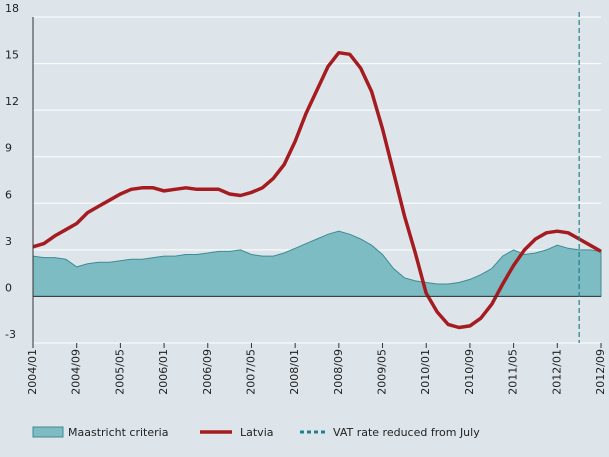  I want to click on x-tick-label: 2006/01, so click(163, 372).